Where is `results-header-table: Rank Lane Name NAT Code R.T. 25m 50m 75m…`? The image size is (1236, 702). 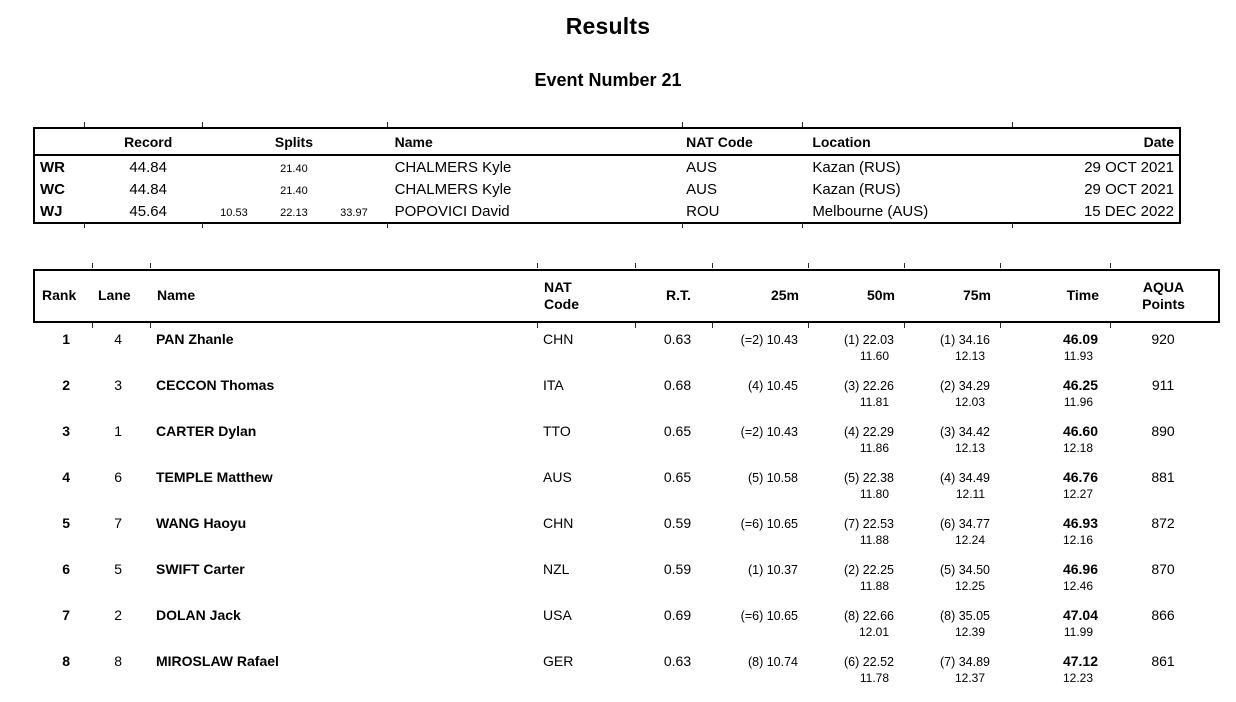
results-header-table: Rank Lane Name NAT Code R.T. 25m 50m 75m… is located at coordinates (626, 296).